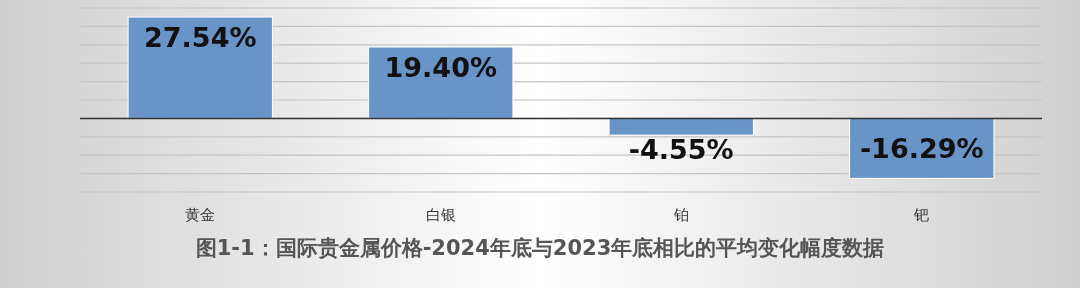  What do you see at coordinates (440, 68) in the screenshot?
I see `data-label: 19.40%` at bounding box center [440, 68].